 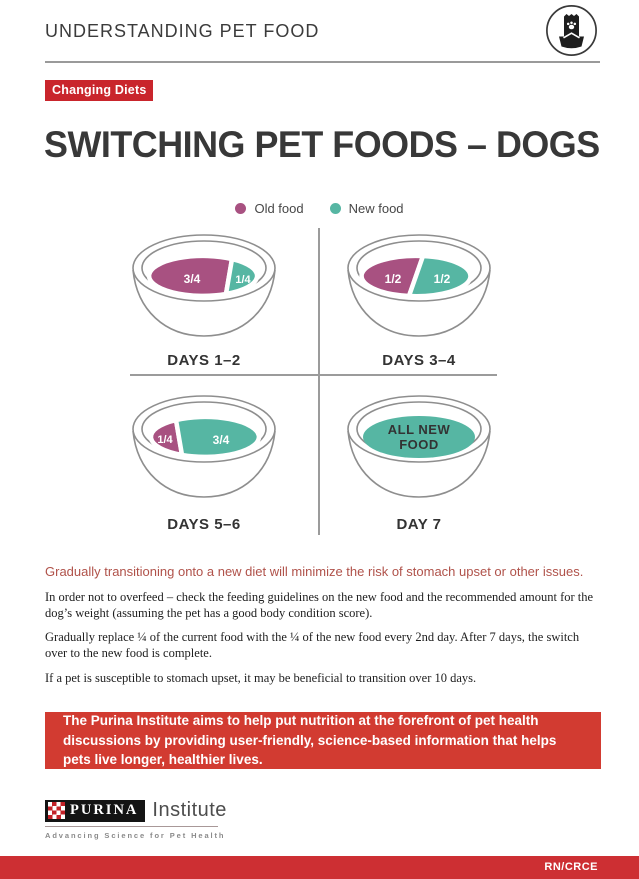 What do you see at coordinates (56, 810) in the screenshot?
I see `purina-checkerboard-icon` at bounding box center [56, 810].